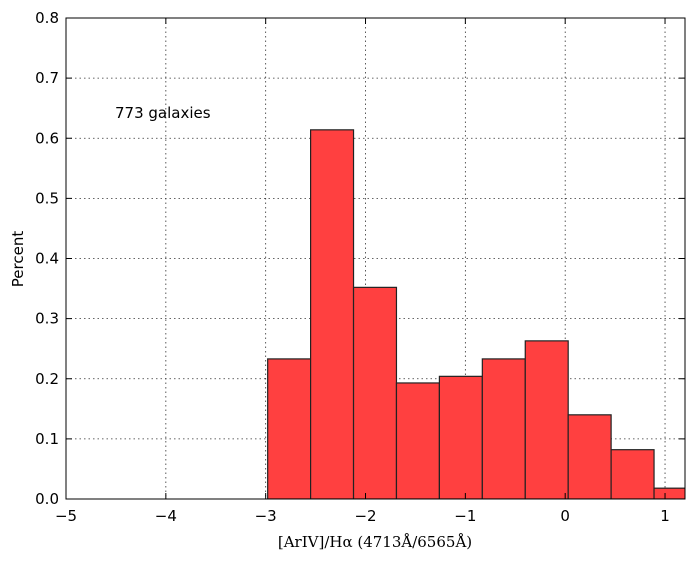 The width and height of the screenshot is (694, 563). What do you see at coordinates (47, 379) in the screenshot?
I see `y-tick-label: 0.2` at bounding box center [47, 379].